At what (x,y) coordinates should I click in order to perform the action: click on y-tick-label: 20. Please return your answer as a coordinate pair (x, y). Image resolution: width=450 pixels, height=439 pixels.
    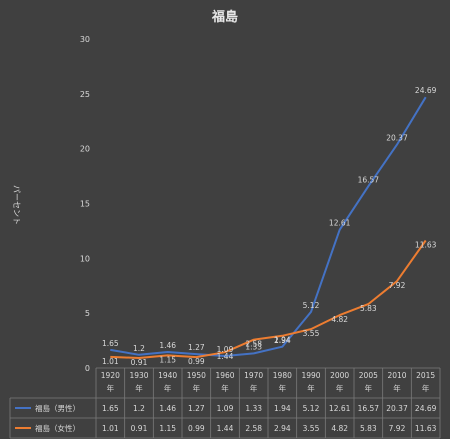
    Looking at the image, I should click on (85, 149).